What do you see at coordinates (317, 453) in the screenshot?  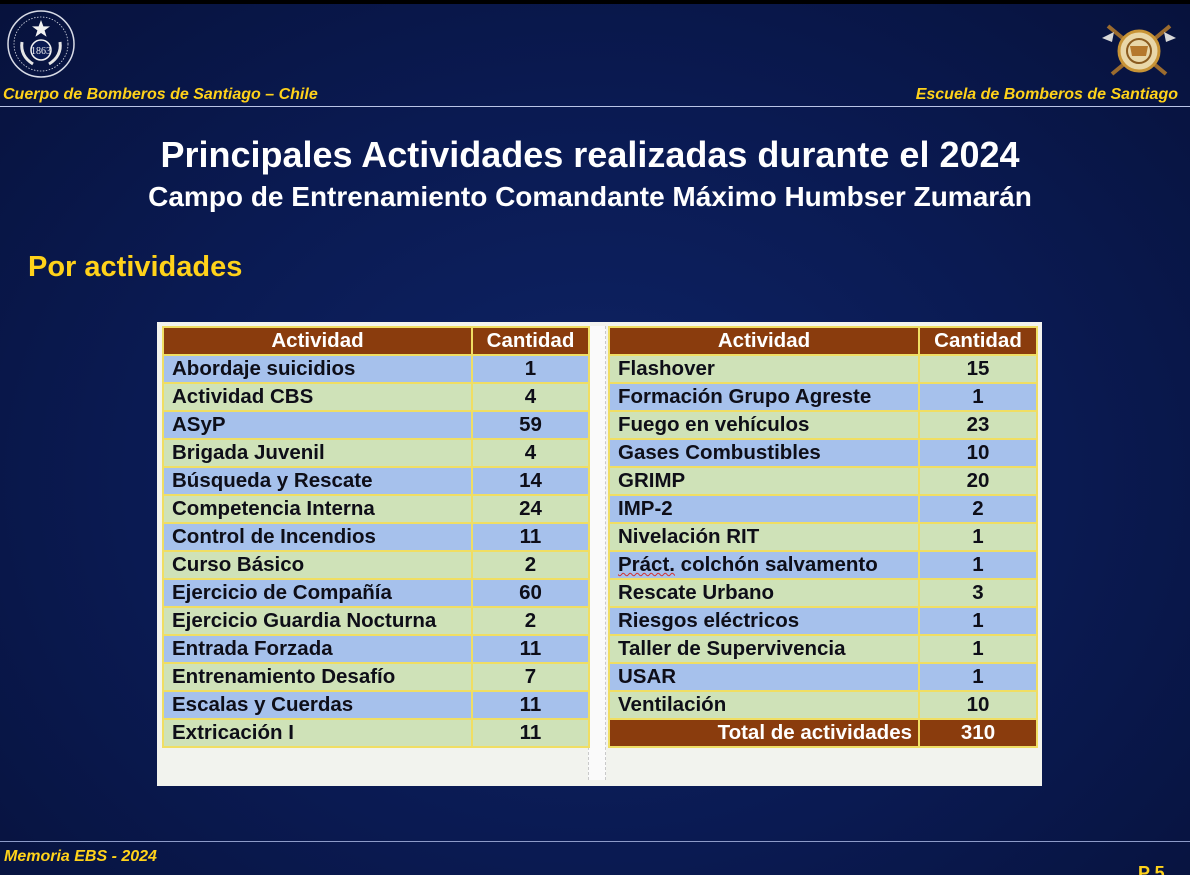 I see `activity-cell: Brigada Juvenil` at bounding box center [317, 453].